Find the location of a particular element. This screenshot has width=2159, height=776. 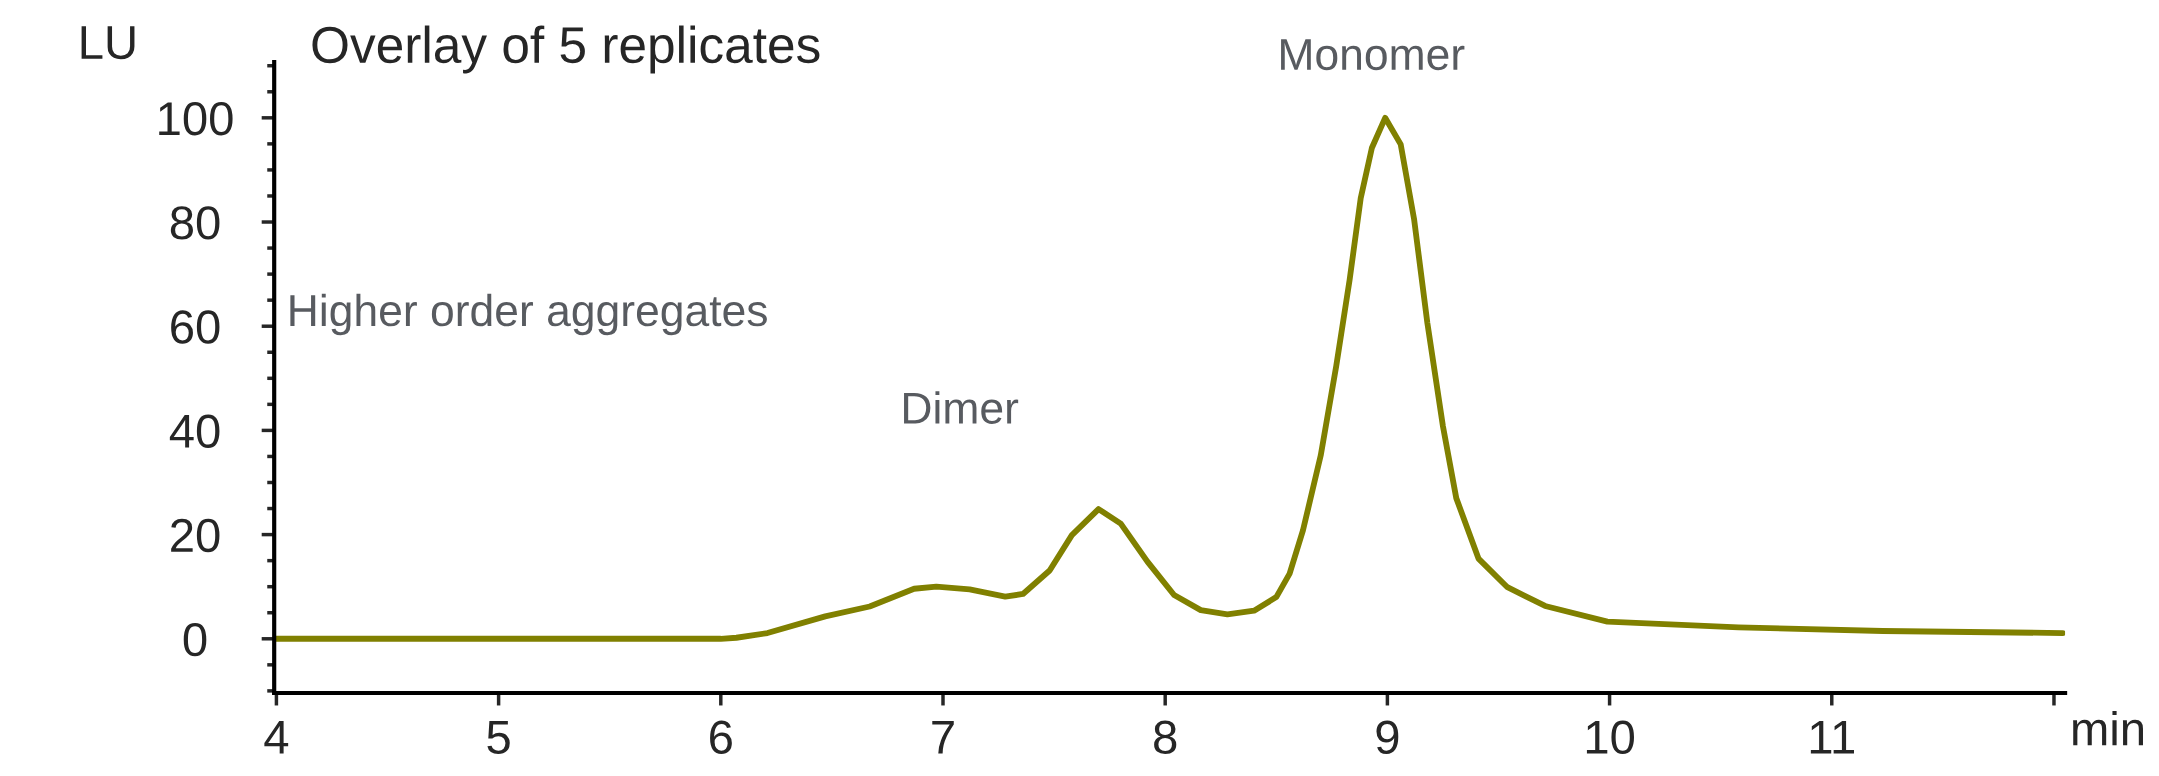

x-tick-label: 5 is located at coordinates (498, 738).